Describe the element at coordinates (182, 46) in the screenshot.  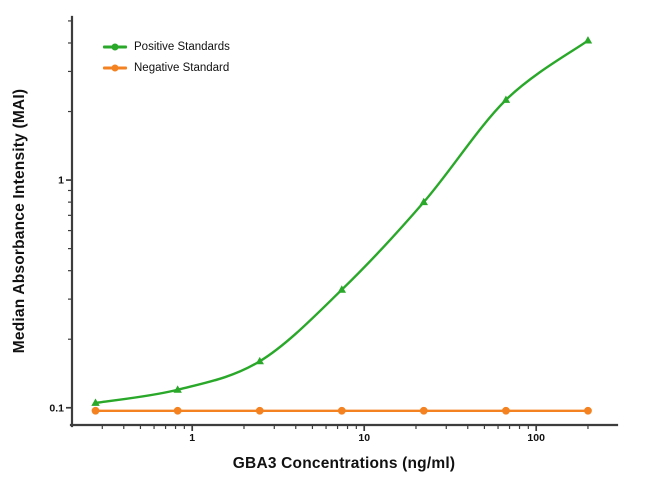
I see `legend-label-positive-standards: Positive Standards` at that location.